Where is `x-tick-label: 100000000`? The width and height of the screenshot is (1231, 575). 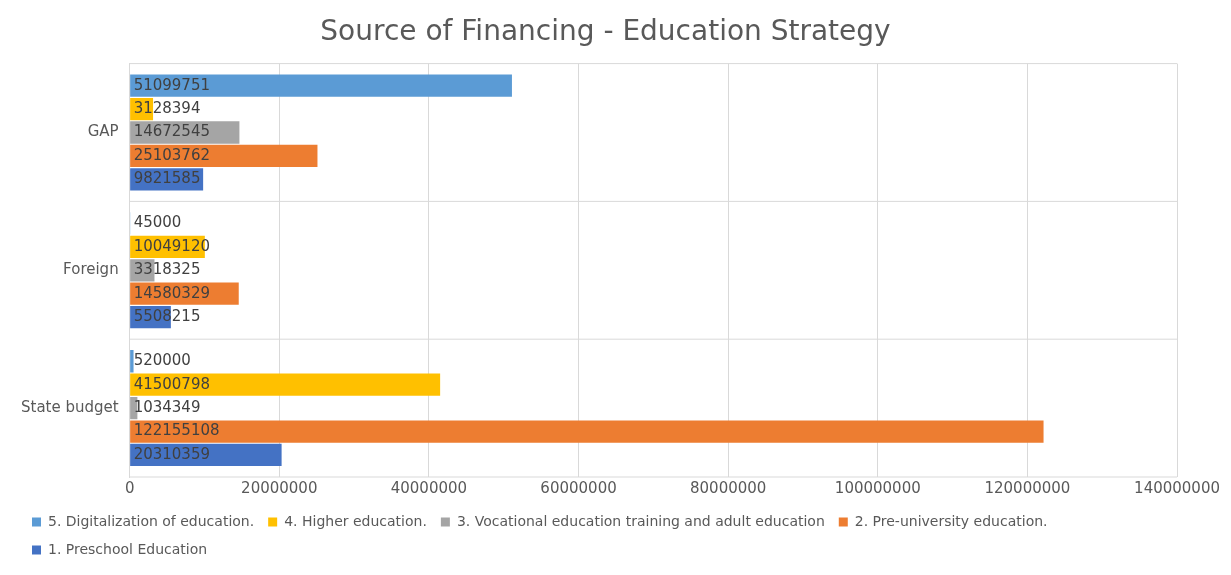 x-tick-label: 100000000 is located at coordinates (877, 487).